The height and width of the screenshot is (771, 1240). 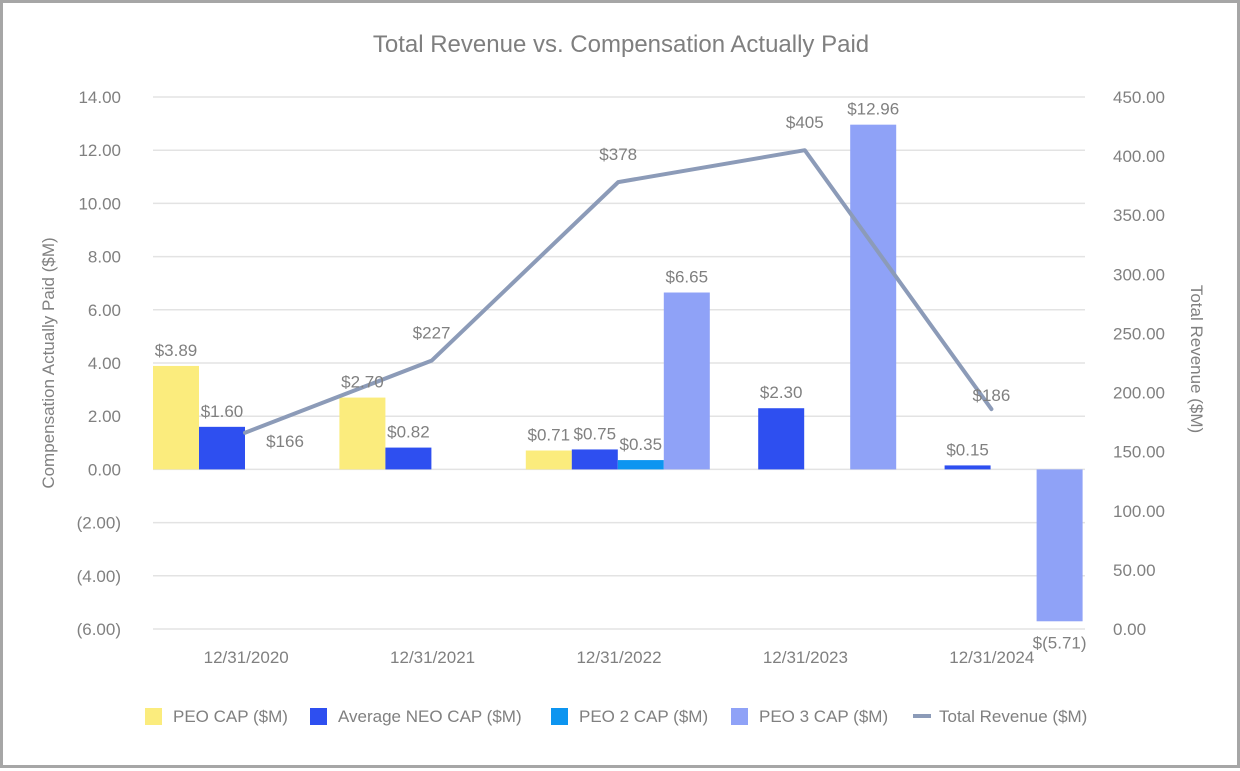 What do you see at coordinates (432, 333) in the screenshot?
I see `line-data-label: $227` at bounding box center [432, 333].